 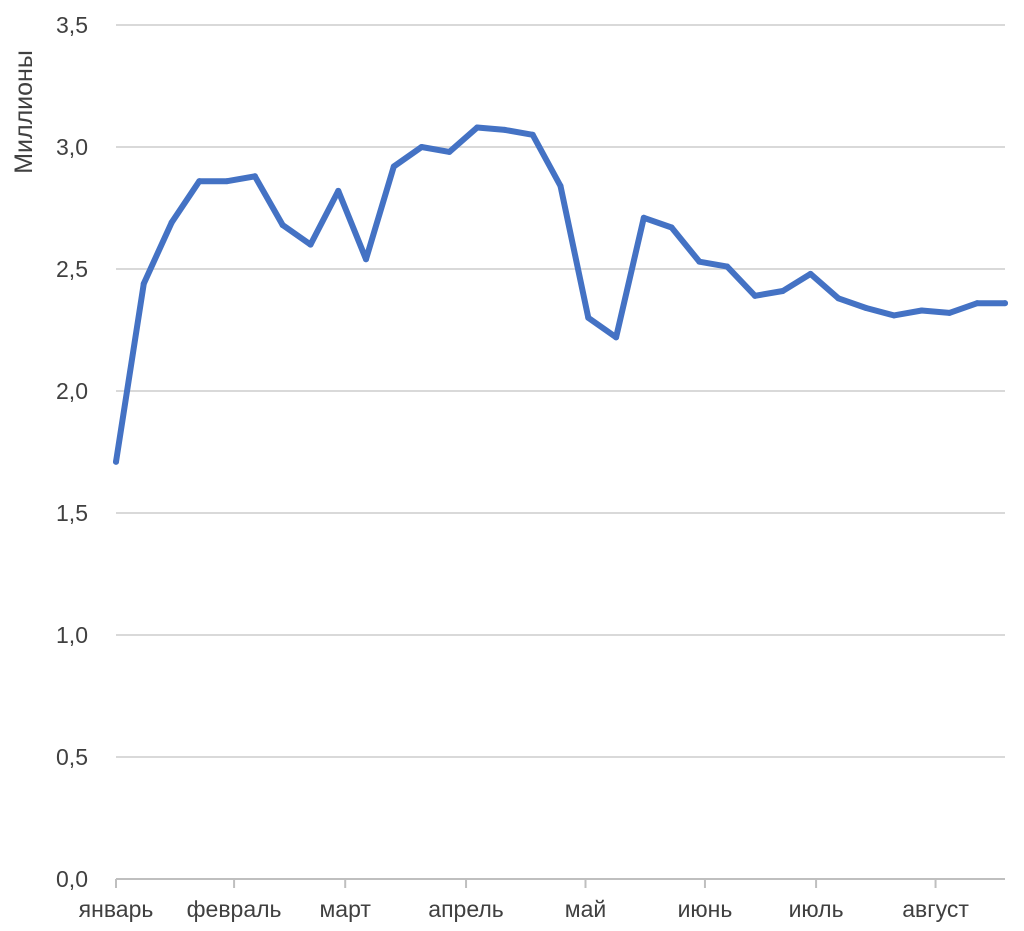 I want to click on y-axis: 0,0 0,5 1,0 1,5 2,0 2,5 3,0 3,5, so click(x=72, y=452).